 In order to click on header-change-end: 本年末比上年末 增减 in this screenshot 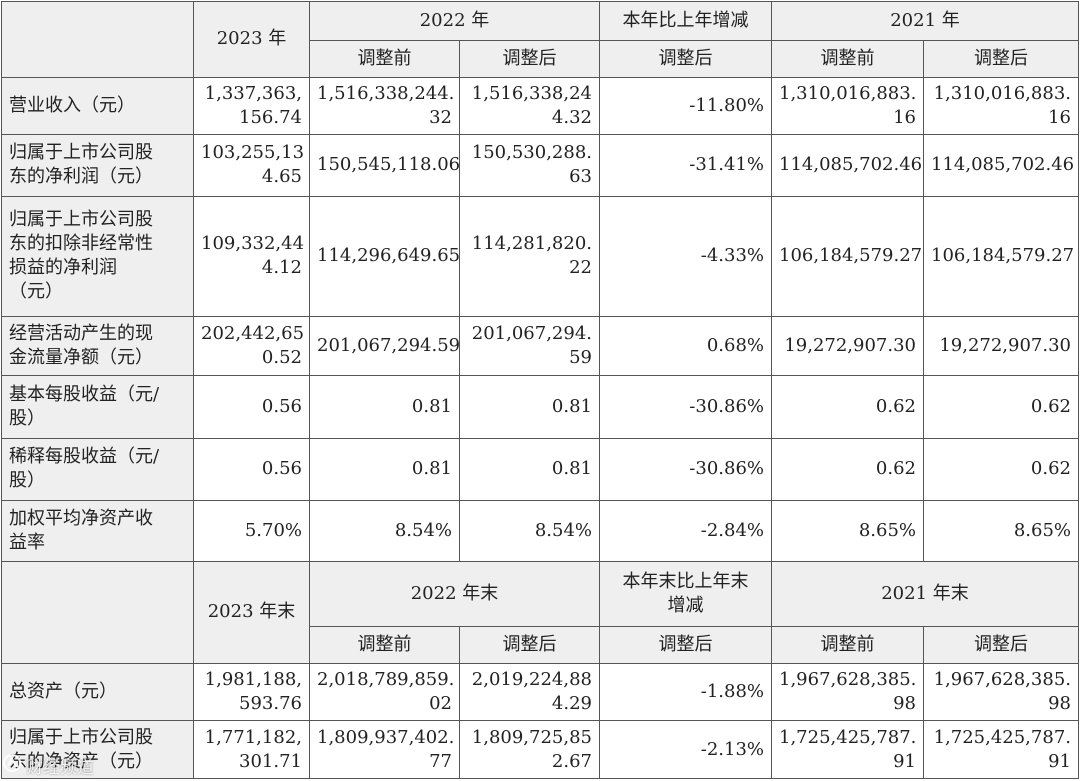, I will do `click(685, 594)`.